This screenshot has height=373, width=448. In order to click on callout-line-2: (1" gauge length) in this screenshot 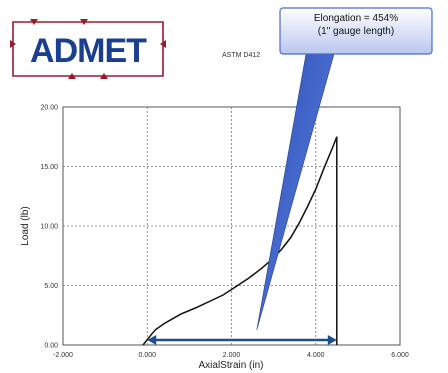, I will do `click(356, 31)`.